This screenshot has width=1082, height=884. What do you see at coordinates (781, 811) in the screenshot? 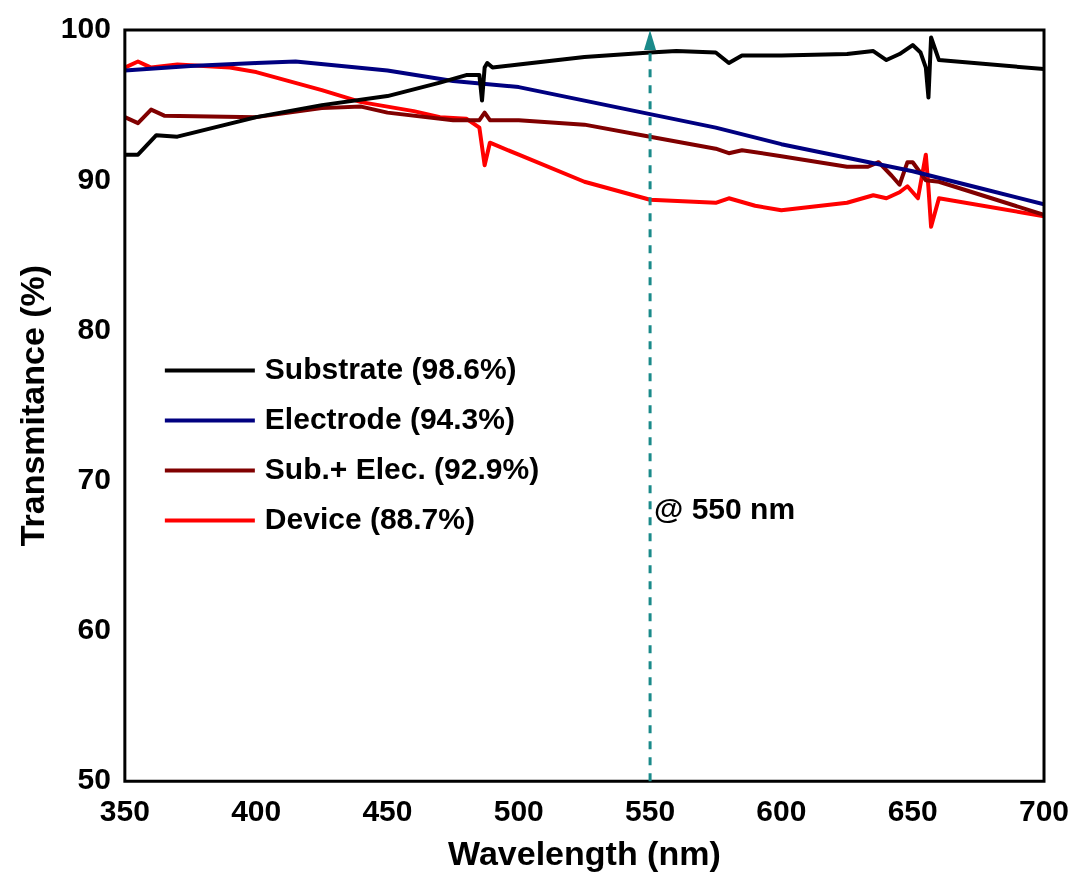
I see `x-tick-label: 600` at bounding box center [781, 811].